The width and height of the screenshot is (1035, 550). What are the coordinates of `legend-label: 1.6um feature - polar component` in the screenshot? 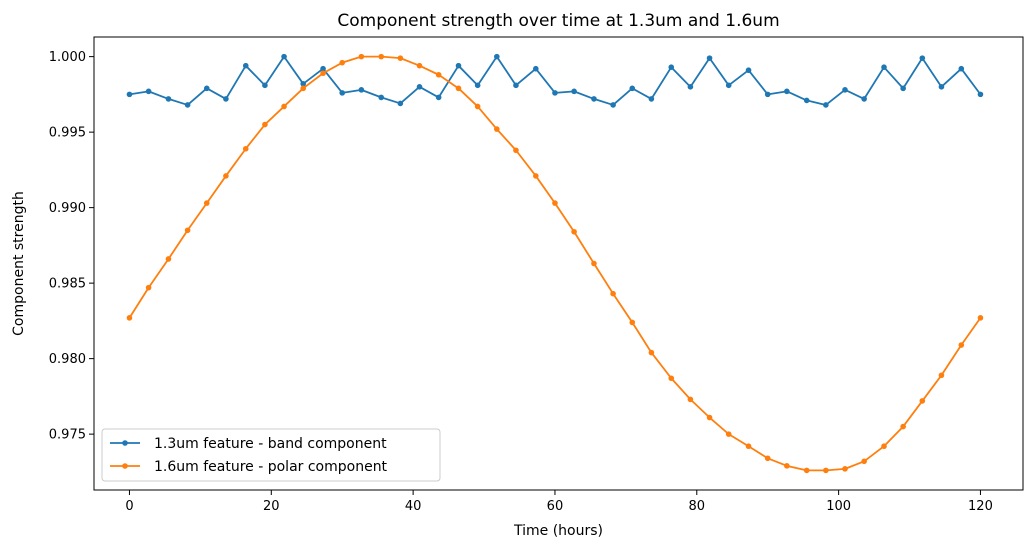 It's located at (271, 467).